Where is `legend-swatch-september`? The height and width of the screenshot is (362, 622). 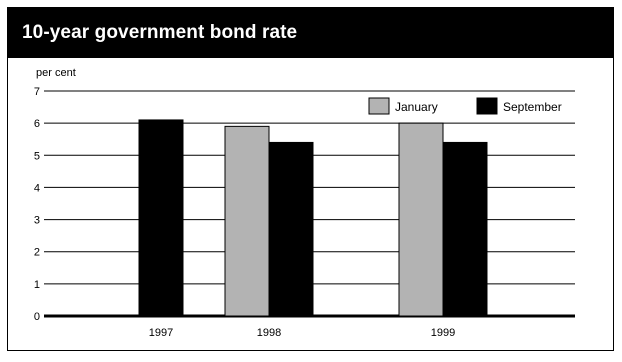 legend-swatch-september is located at coordinates (487, 106).